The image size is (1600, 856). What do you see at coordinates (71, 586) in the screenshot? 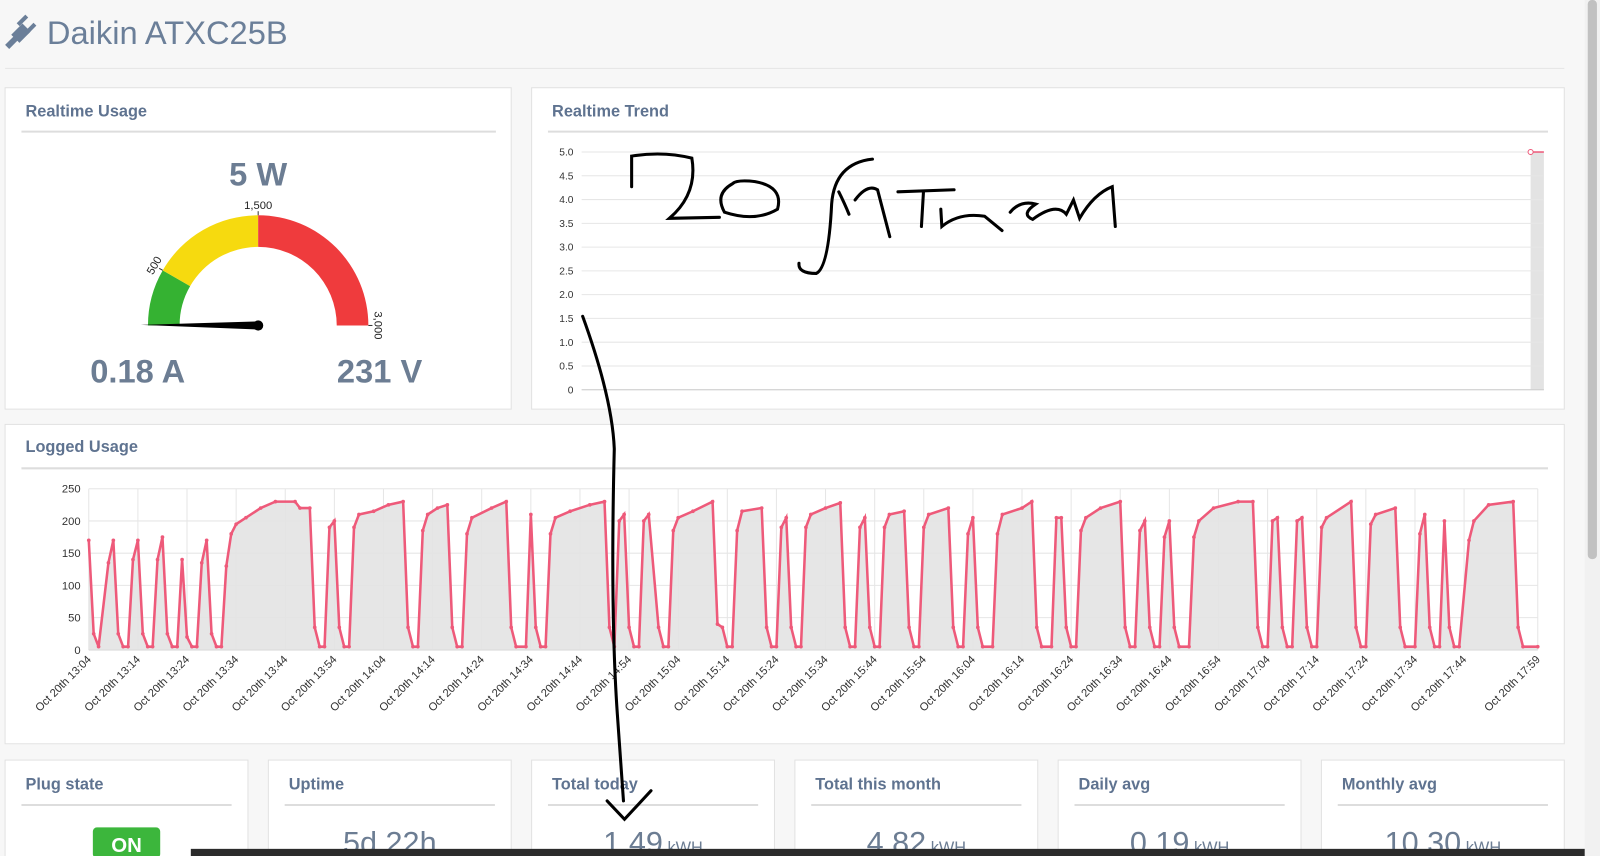
I see `y-tick-label: 100` at bounding box center [71, 586].